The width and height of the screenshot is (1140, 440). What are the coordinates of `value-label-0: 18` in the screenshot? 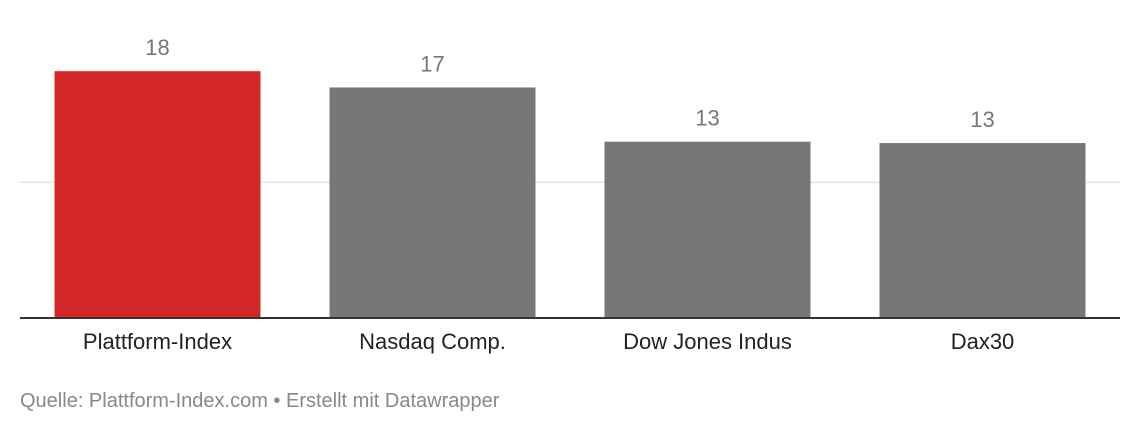 It's located at (157, 47).